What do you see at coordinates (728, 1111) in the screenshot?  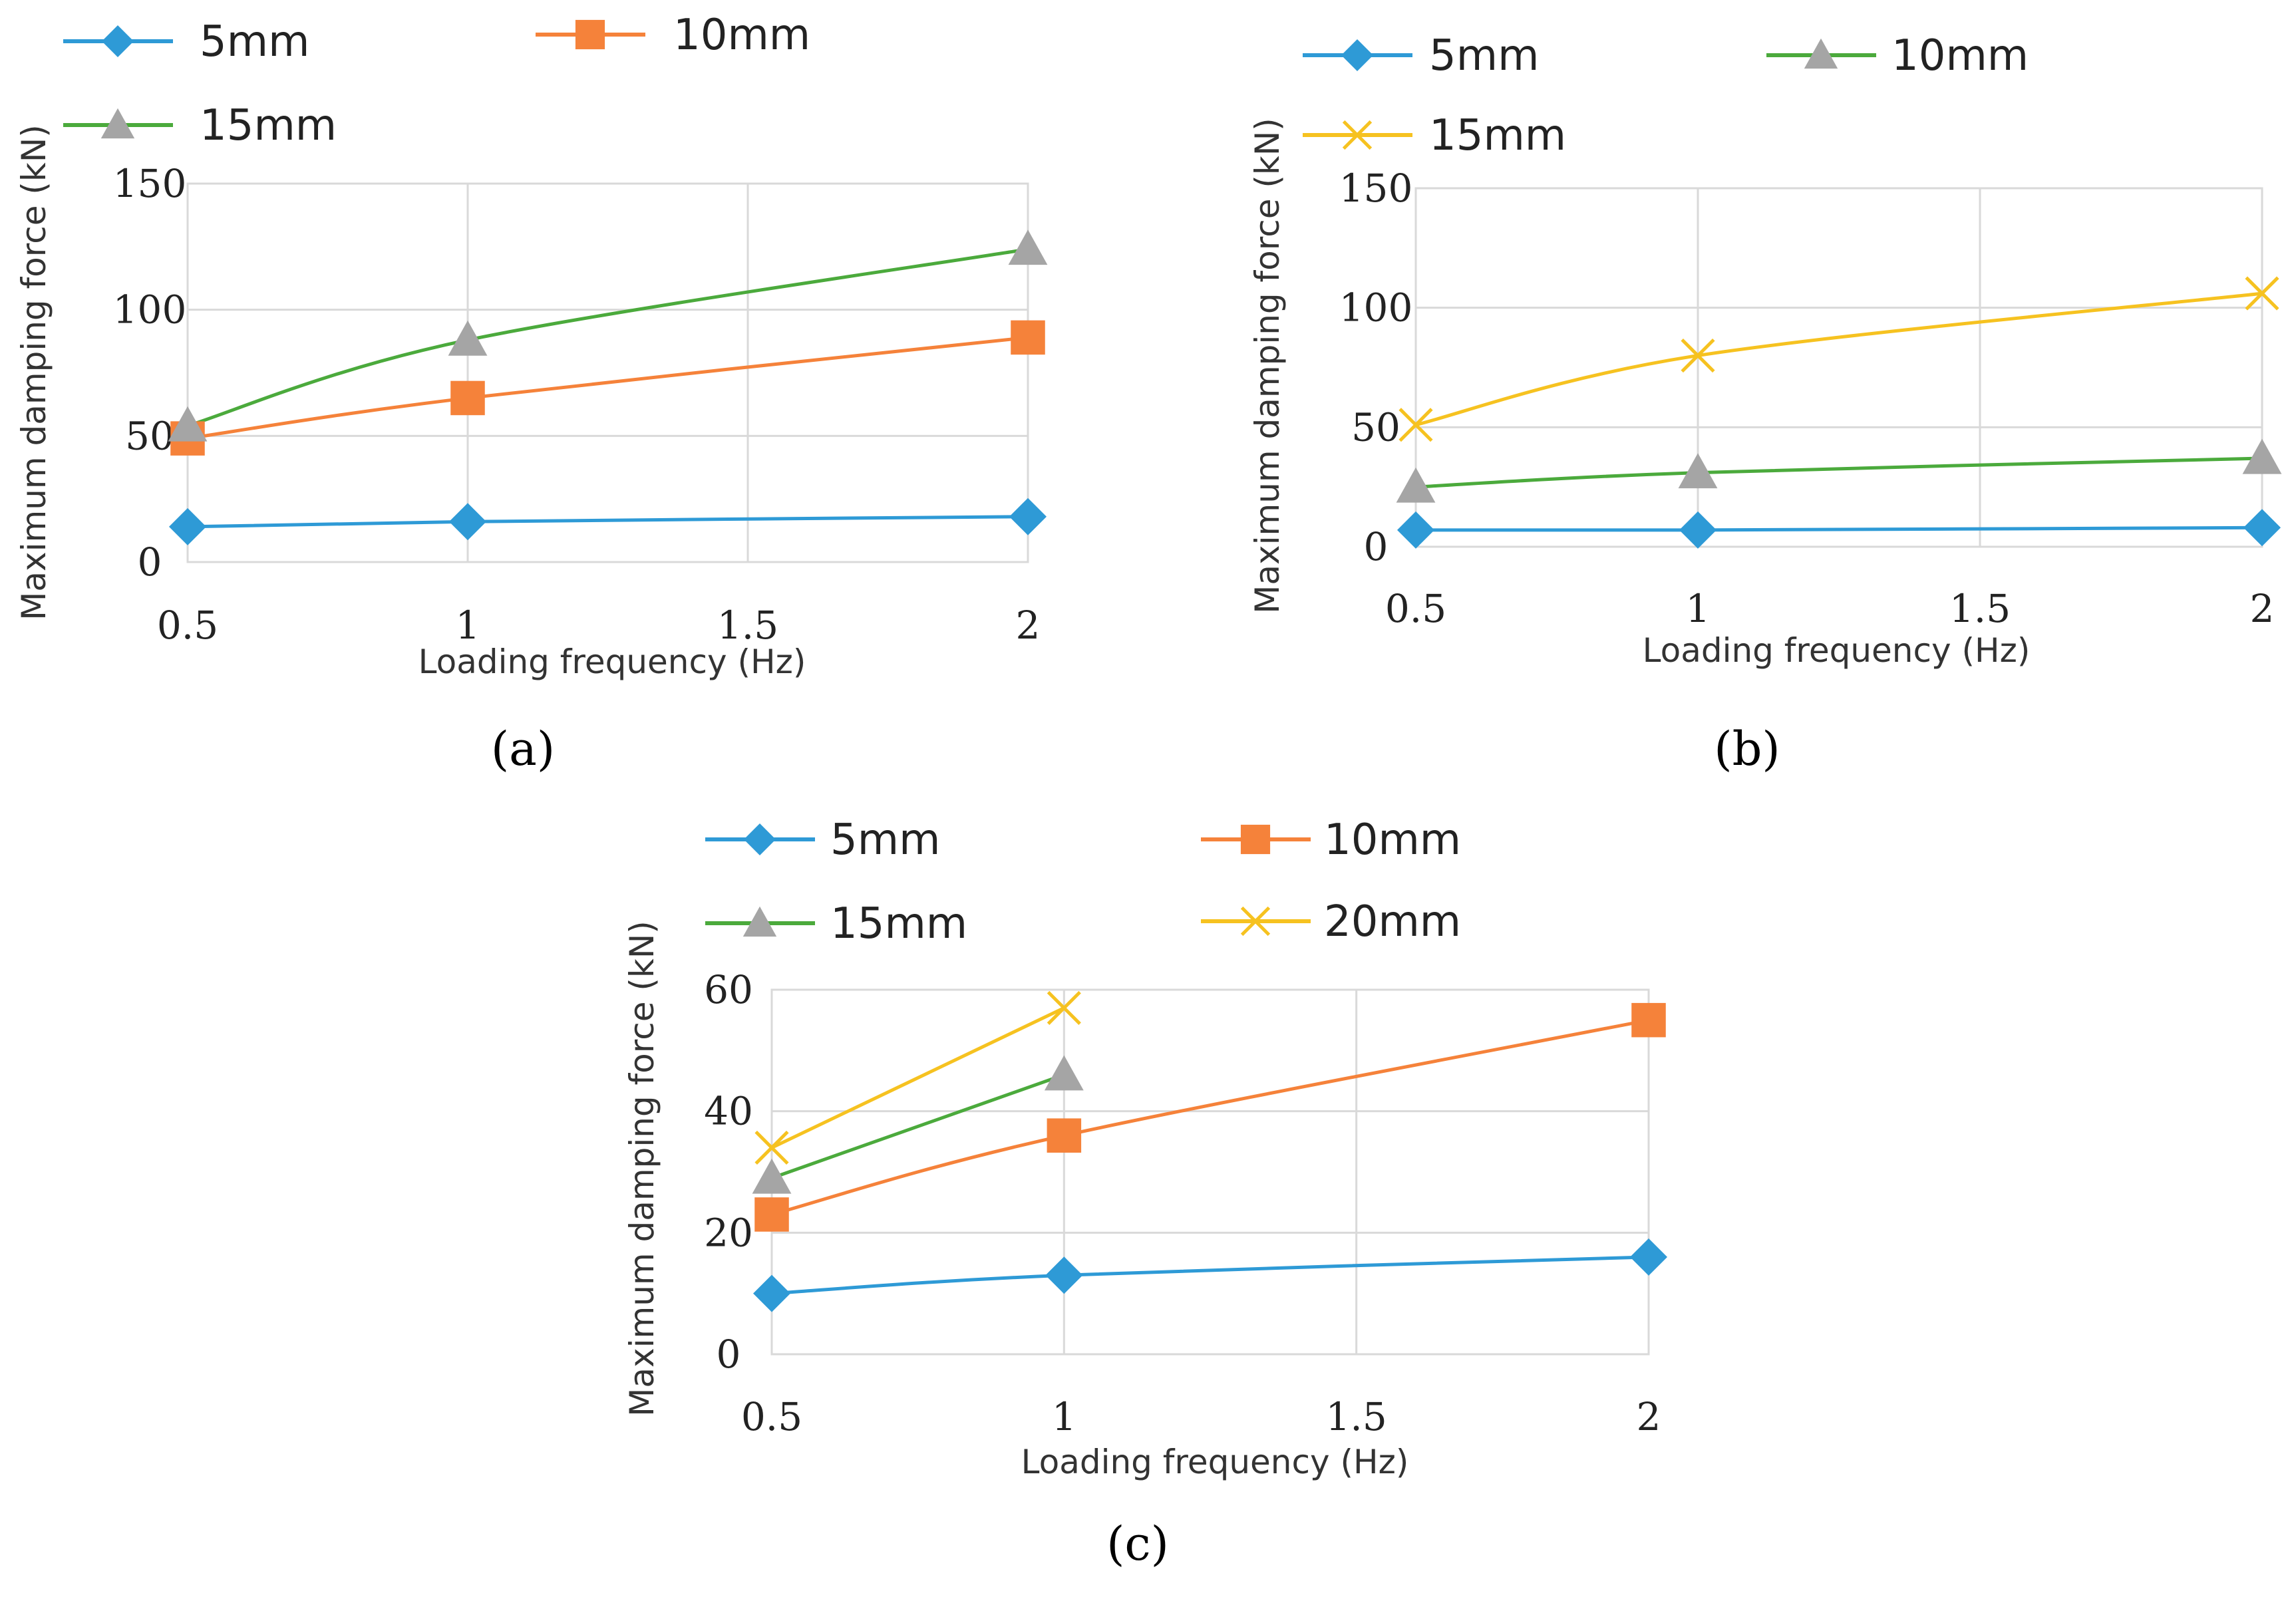 I see `y-tick-label: 40` at bounding box center [728, 1111].